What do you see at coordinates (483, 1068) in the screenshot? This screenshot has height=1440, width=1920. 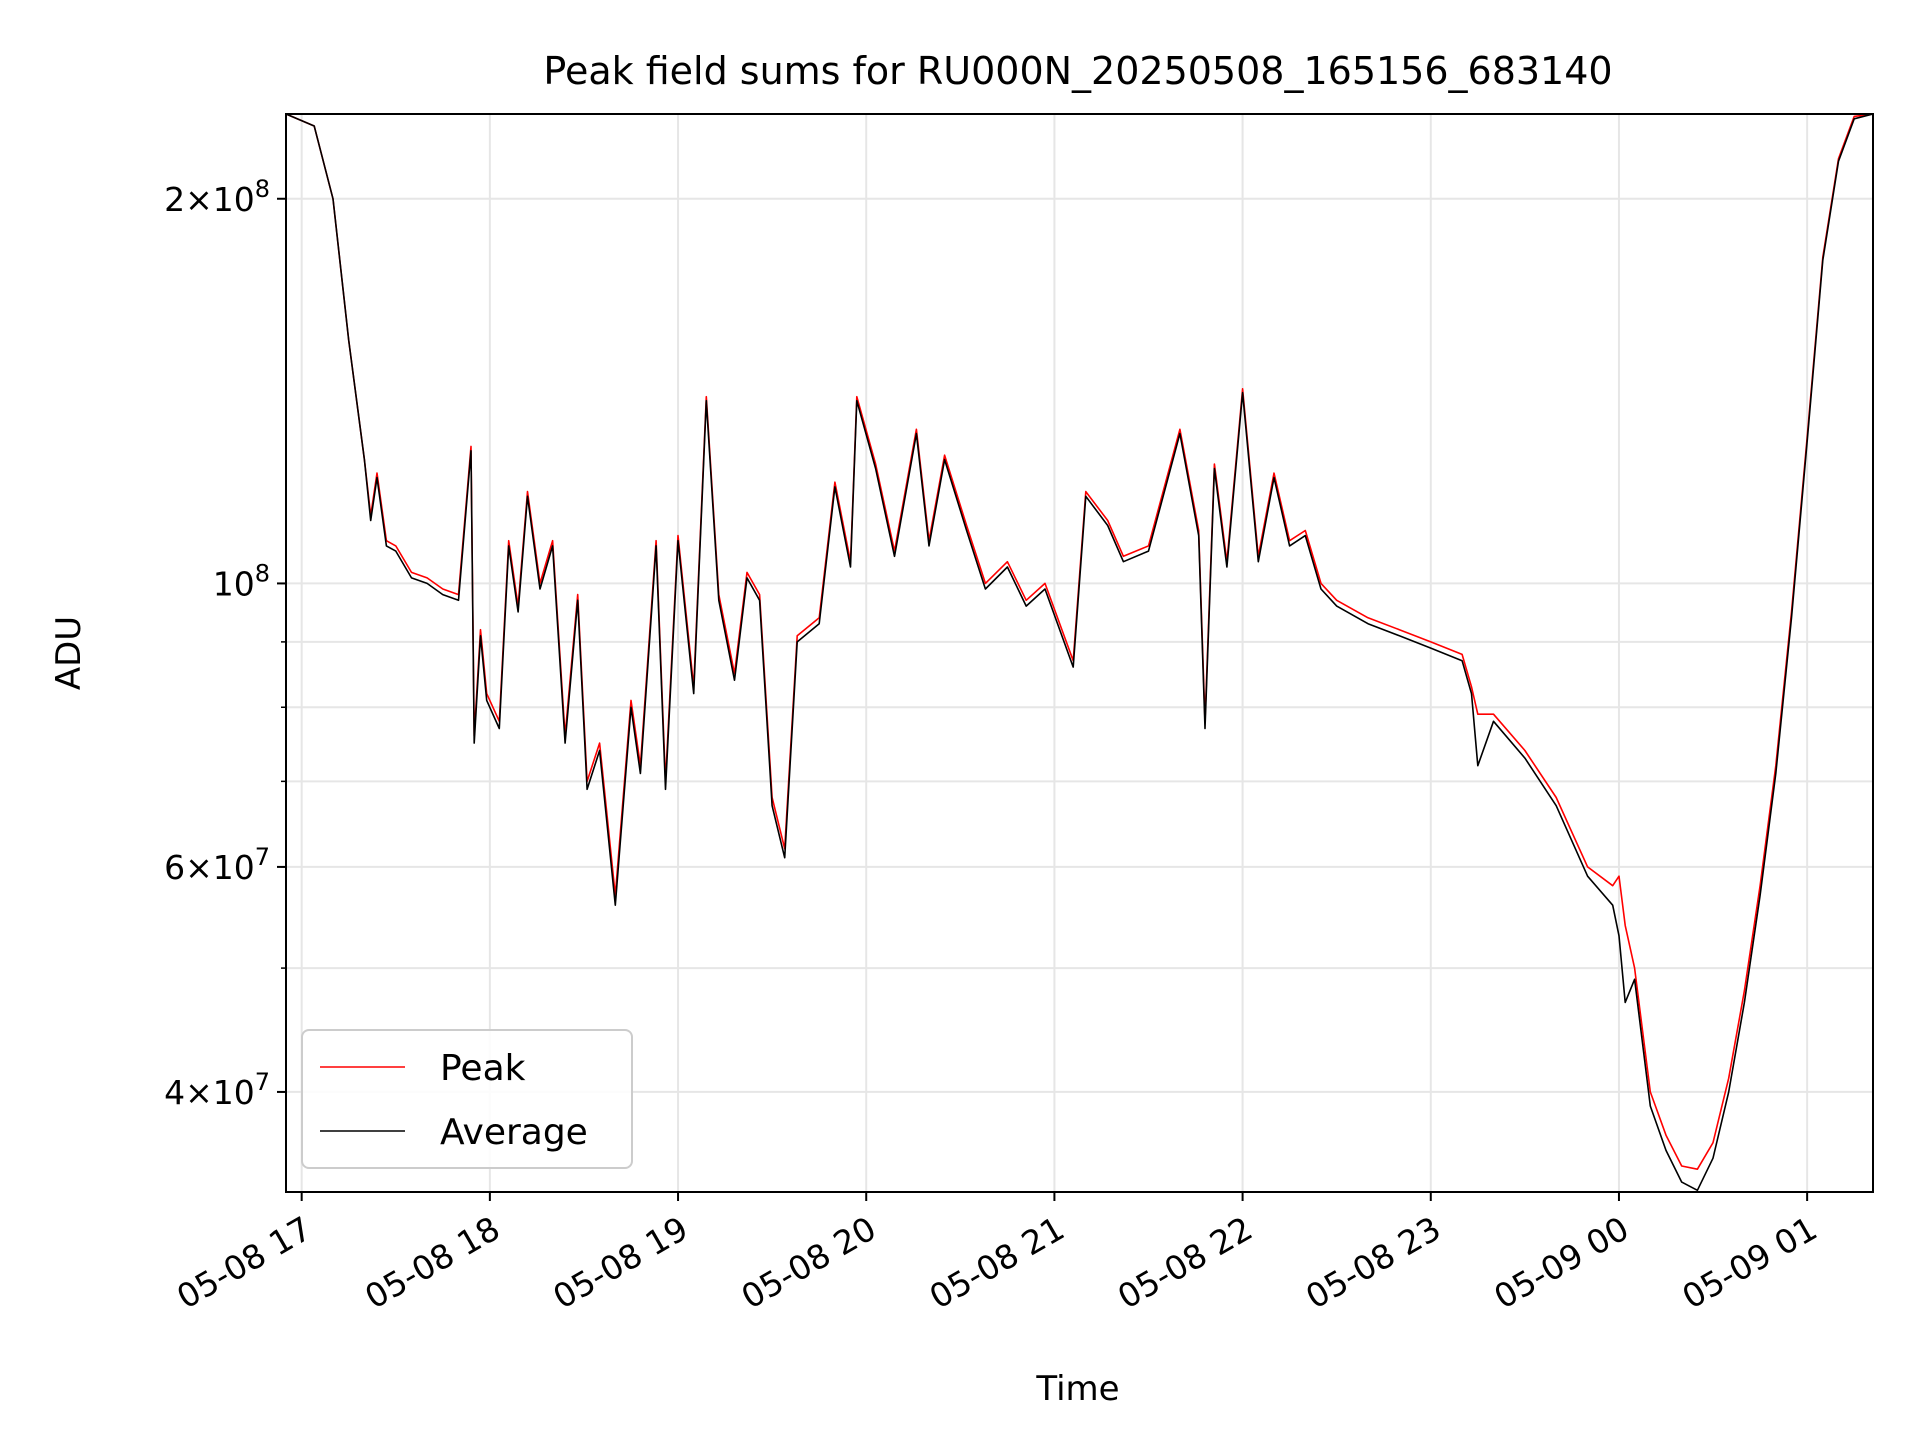 I see `legend-label-peak: Peak` at bounding box center [483, 1068].